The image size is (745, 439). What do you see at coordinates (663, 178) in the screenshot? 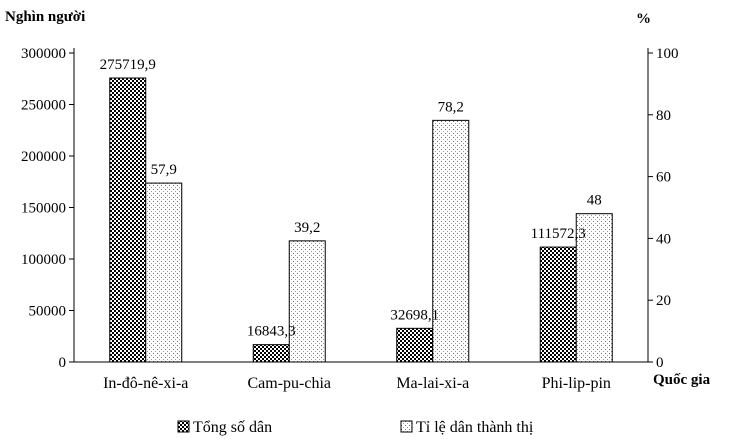
I see `right-tick-label: 60` at bounding box center [663, 178].